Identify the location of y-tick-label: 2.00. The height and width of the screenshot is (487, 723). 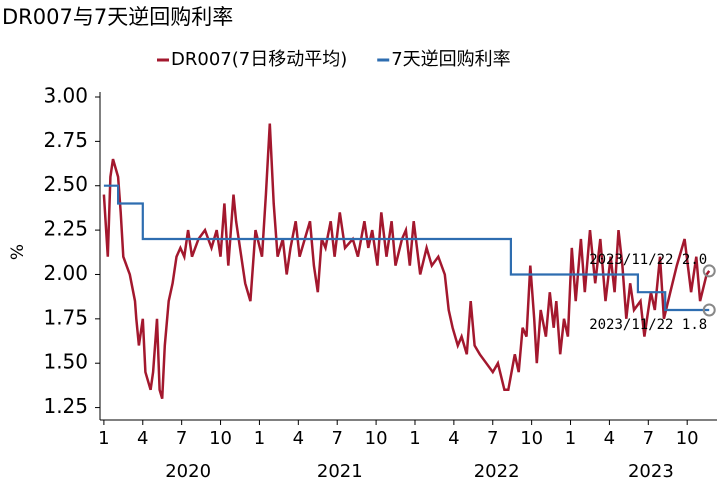
(65, 273).